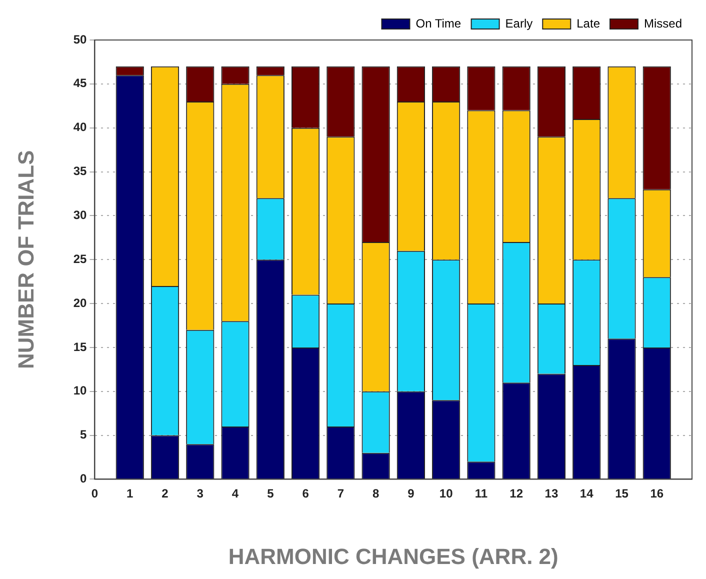 Image resolution: width=706 pixels, height=579 pixels. Describe the element at coordinates (80, 171) in the screenshot. I see `y-tick-label: 35` at that location.